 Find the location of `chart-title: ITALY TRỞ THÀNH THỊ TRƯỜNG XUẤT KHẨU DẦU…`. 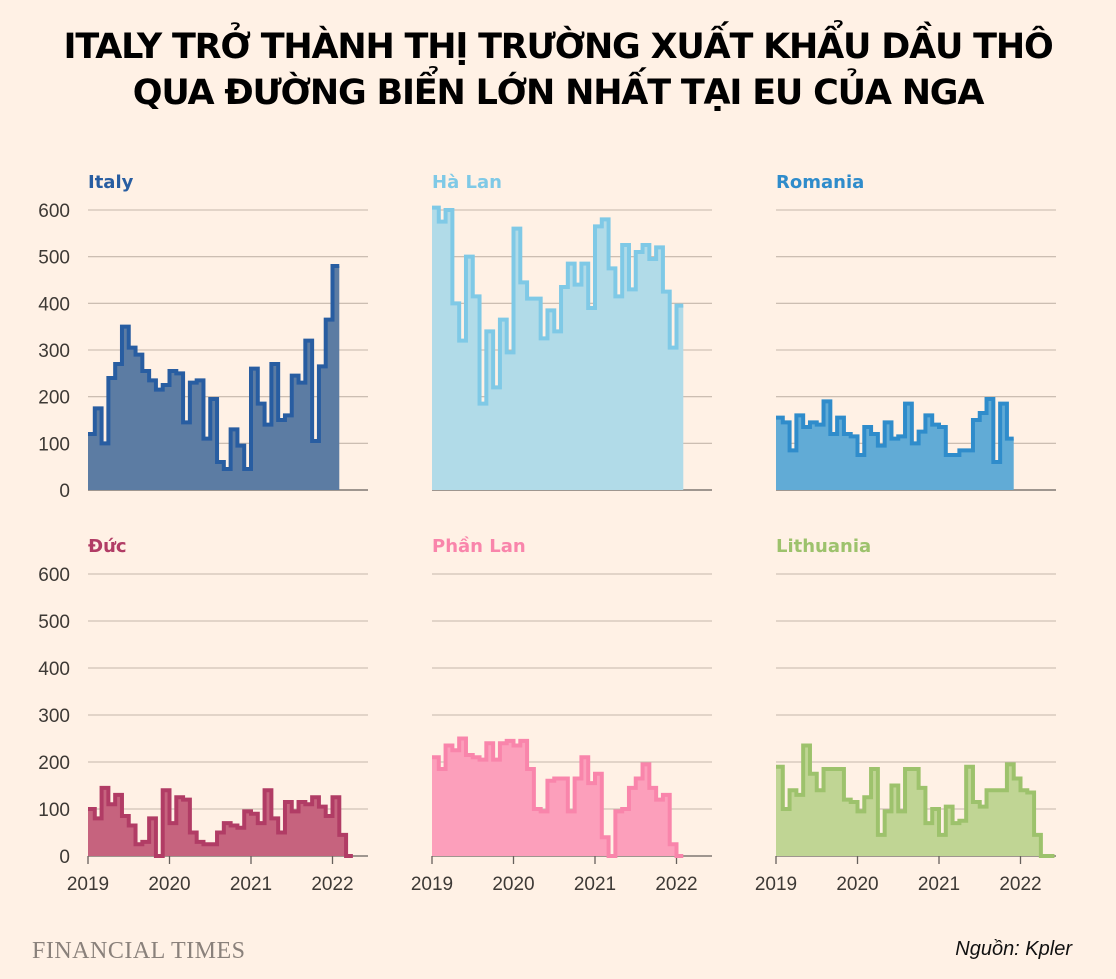

chart-title: ITALY TRỞ THÀNH THỊ TRƯỜNG XUẤT KHẨU DẦU… is located at coordinates (558, 70).